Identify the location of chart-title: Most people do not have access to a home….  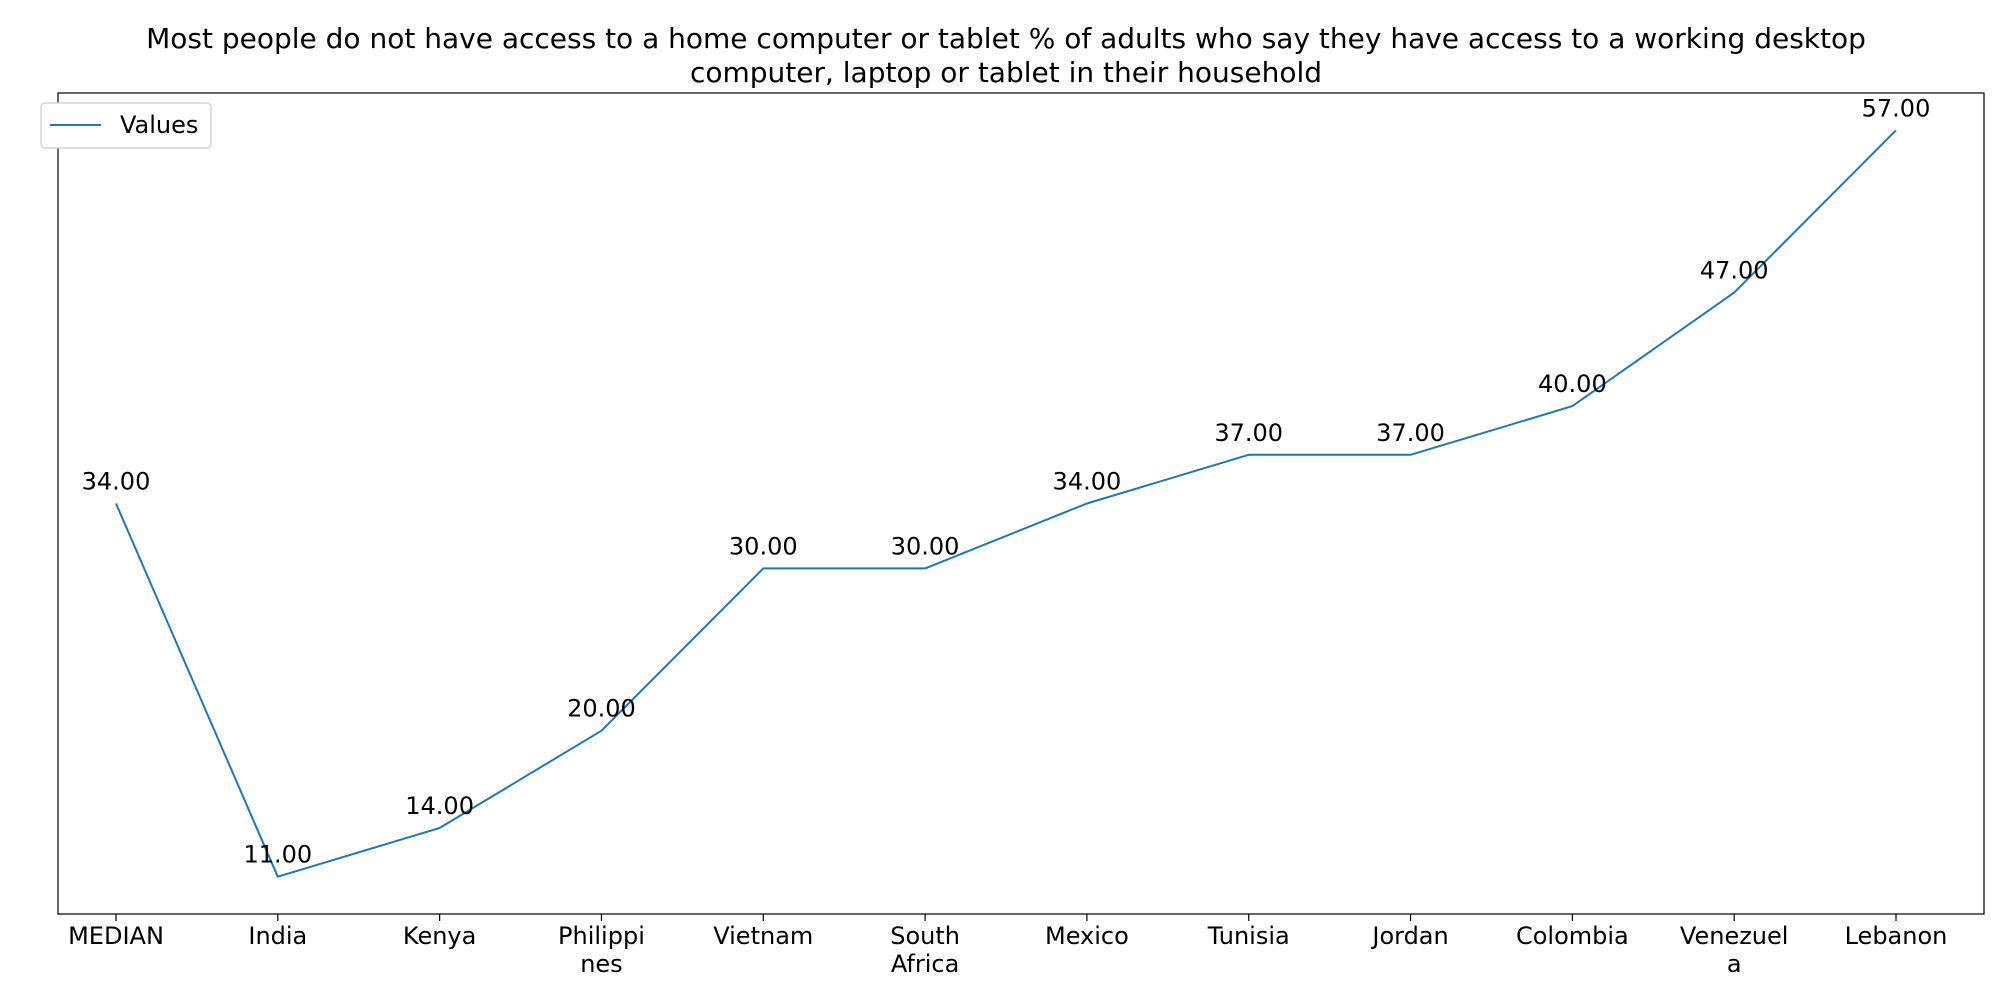
(1006, 55).